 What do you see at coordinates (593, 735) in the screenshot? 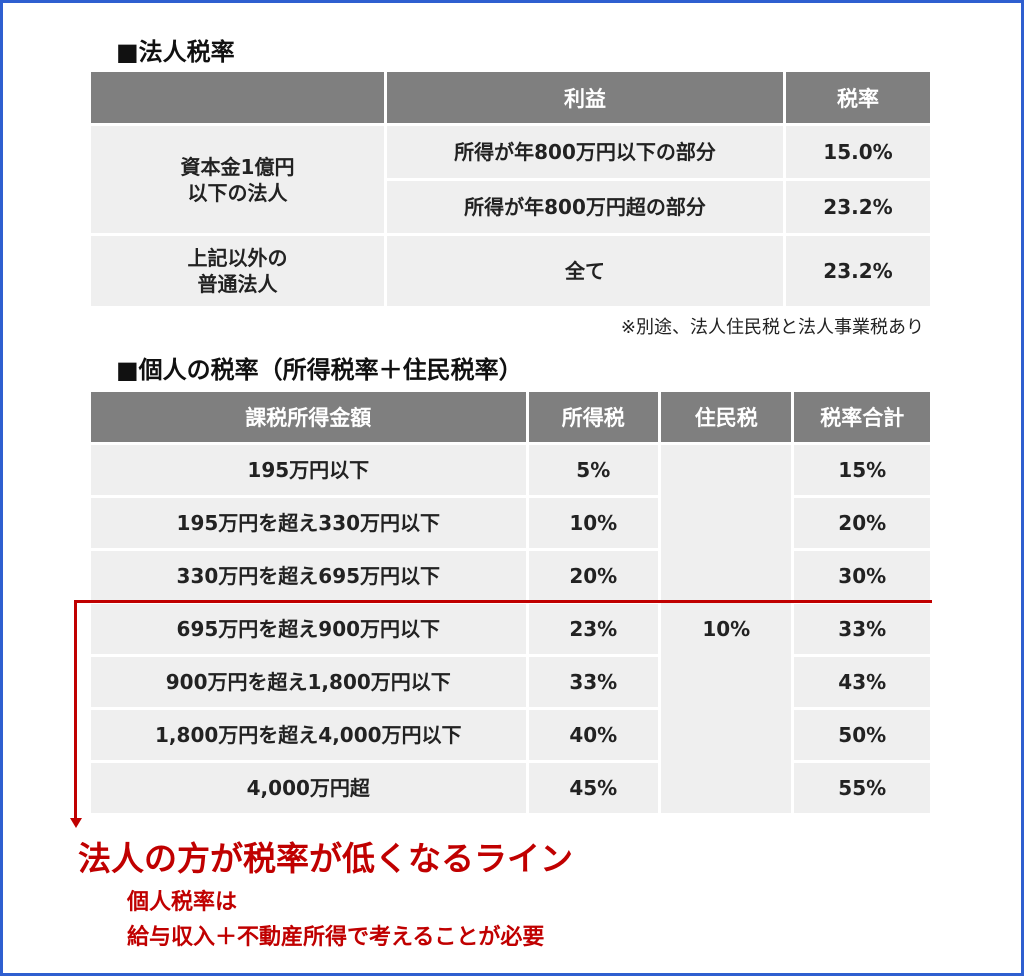
I see `income-tax-cell: 40%` at bounding box center [593, 735].